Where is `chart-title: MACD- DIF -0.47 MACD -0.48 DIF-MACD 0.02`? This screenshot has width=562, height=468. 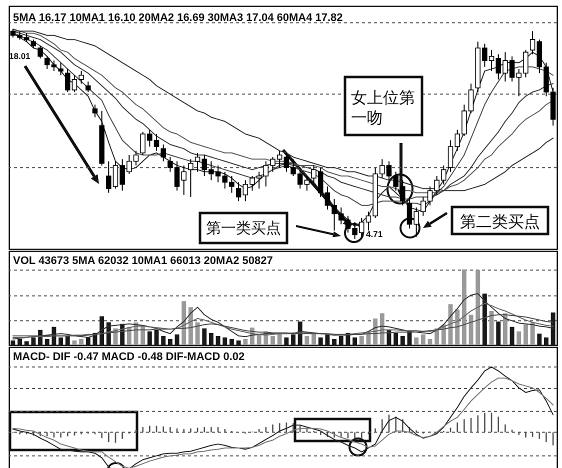
chart-title: MACD- DIF -0.47 MACD -0.48 DIF-MACD 0.02 is located at coordinates (129, 357).